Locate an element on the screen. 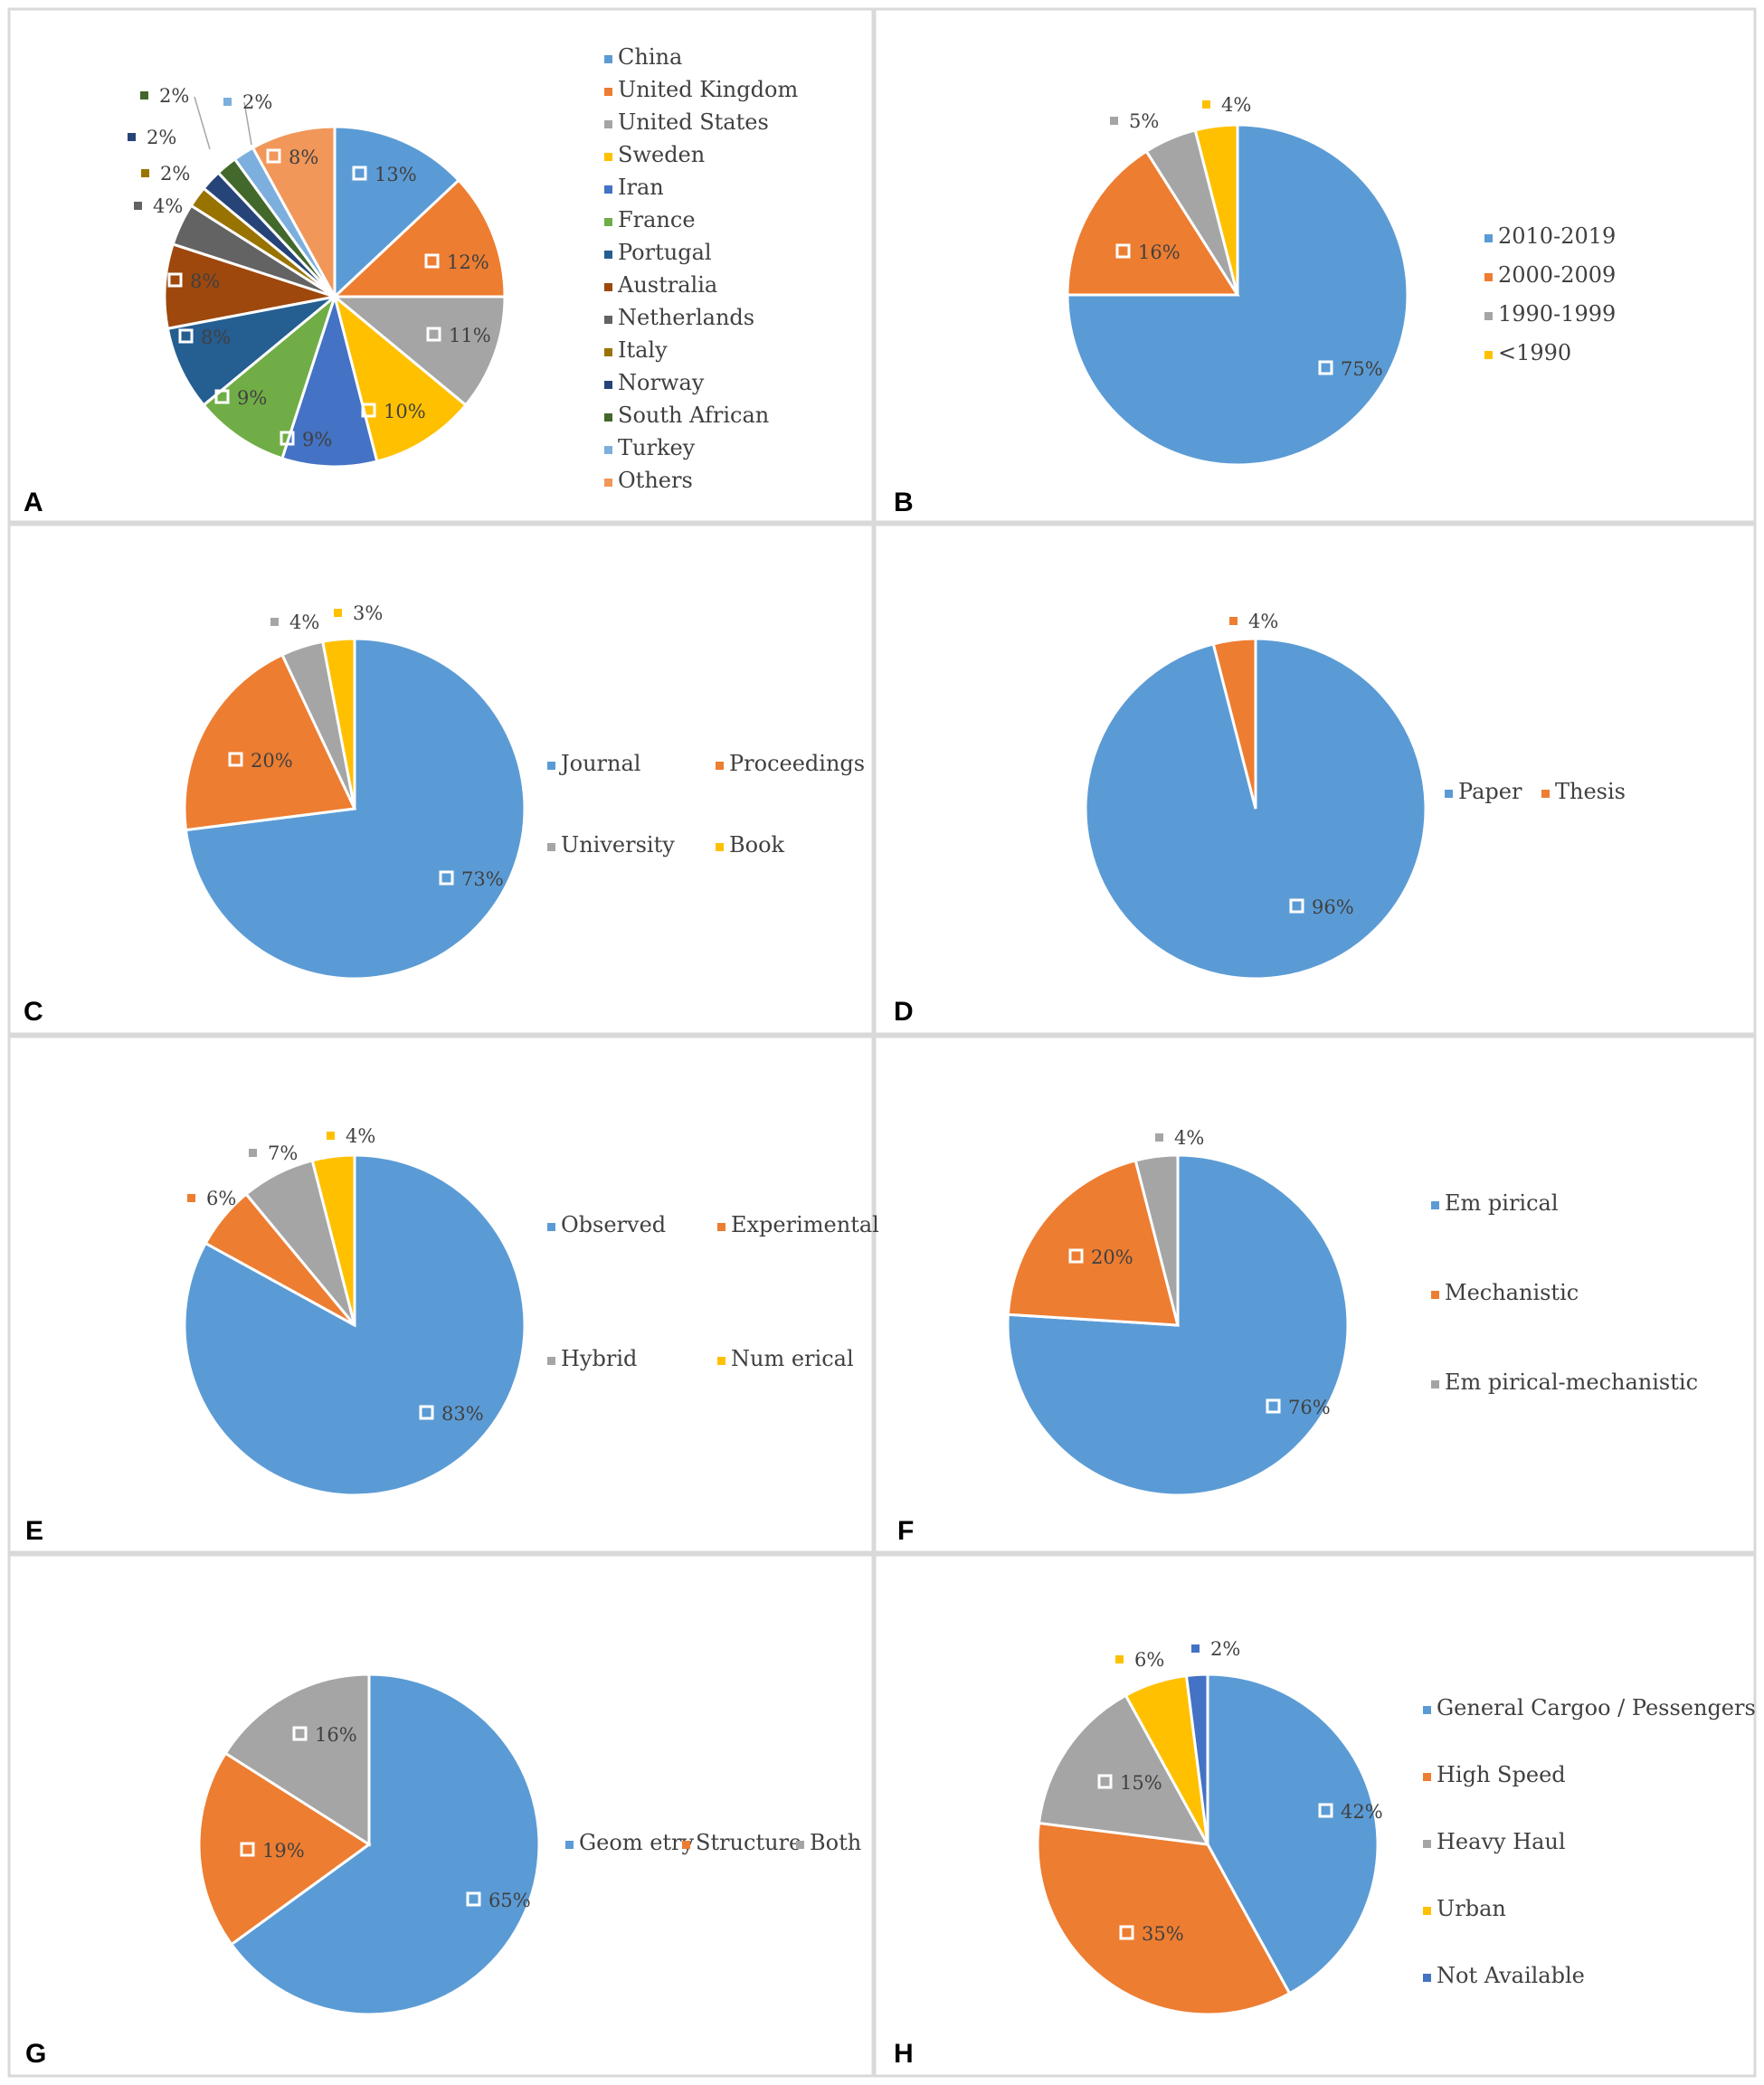 The height and width of the screenshot is (2085, 1764). panel-letter-e: E is located at coordinates (34, 1531).